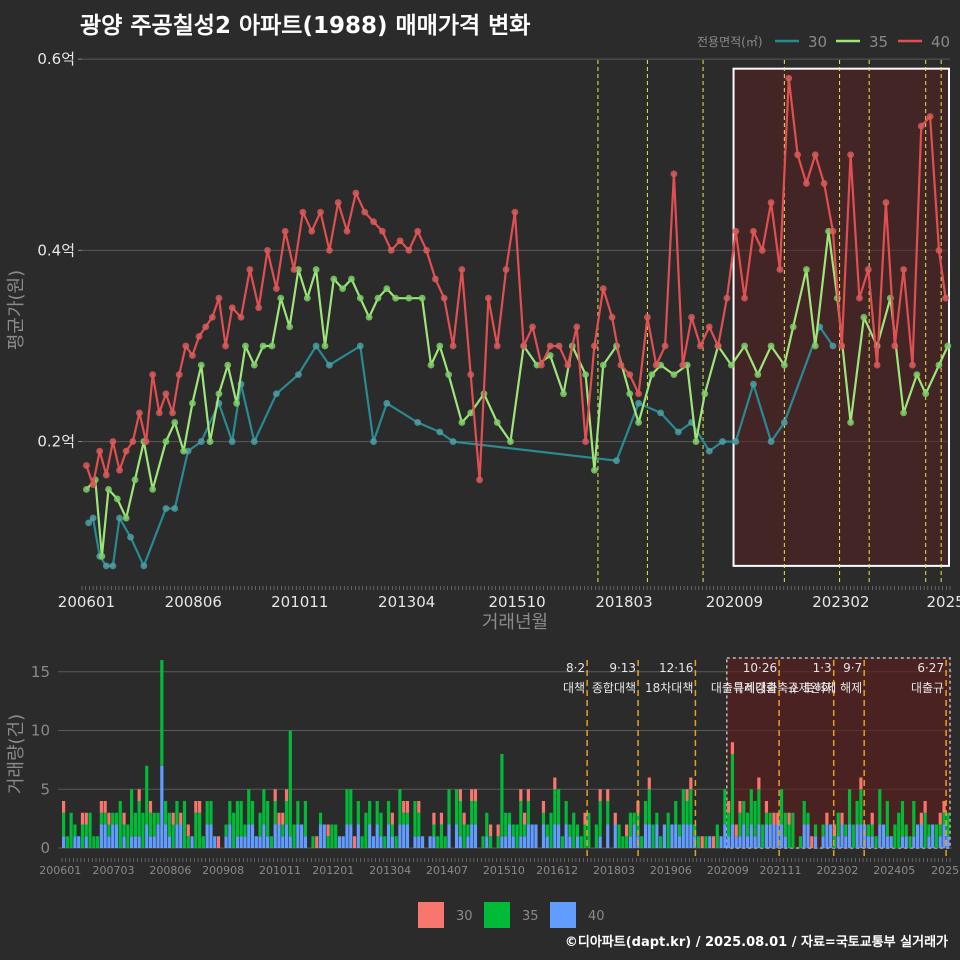 The height and width of the screenshot is (960, 960). What do you see at coordinates (728, 870) in the screenshot?
I see `bar-x-tick-label: 202009` at bounding box center [728, 870].